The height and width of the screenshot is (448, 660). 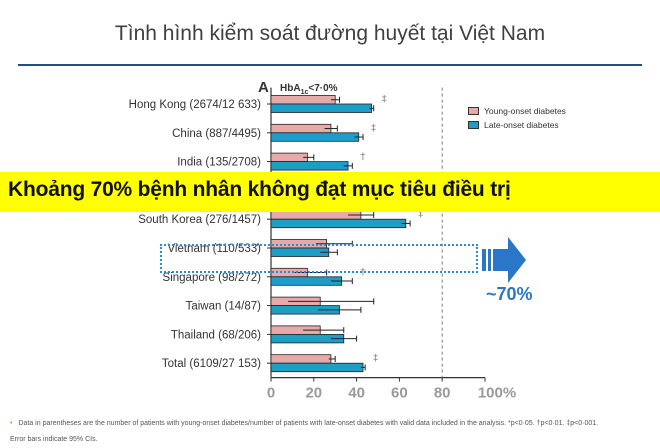 What do you see at coordinates (309, 89) in the screenshot?
I see `chart-title: HbA1c<7·0%` at bounding box center [309, 89].